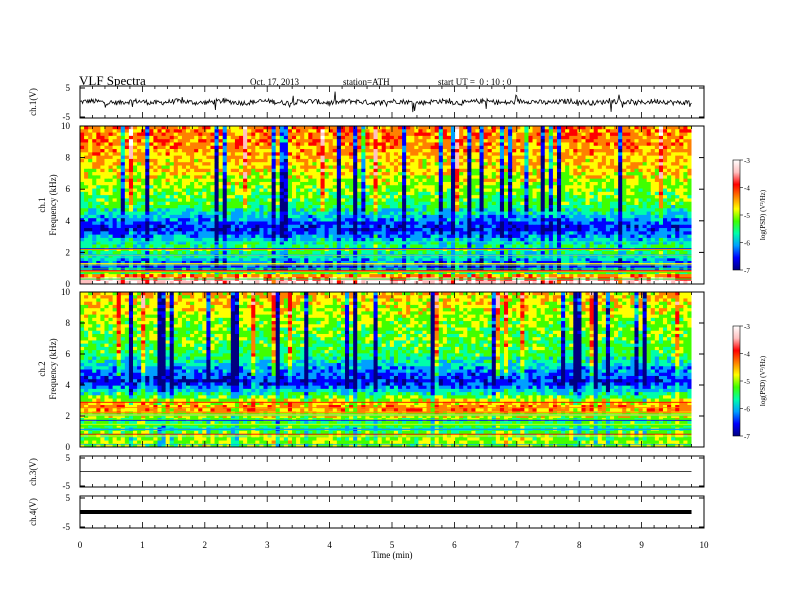 The width and height of the screenshot is (792, 612). Describe the element at coordinates (517, 545) in the screenshot. I see `x-tick-label: 7` at that location.